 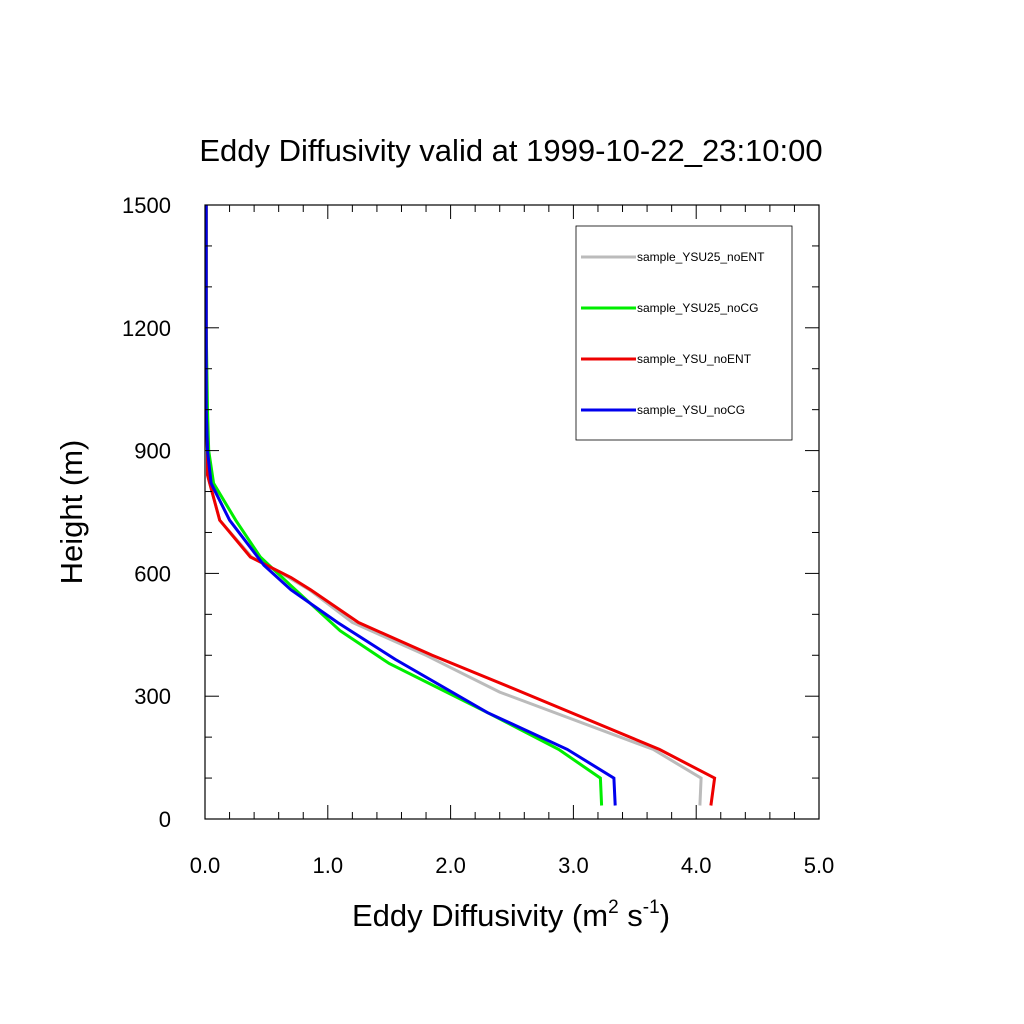 I want to click on x-axis-label-end: ), so click(x=665, y=915).